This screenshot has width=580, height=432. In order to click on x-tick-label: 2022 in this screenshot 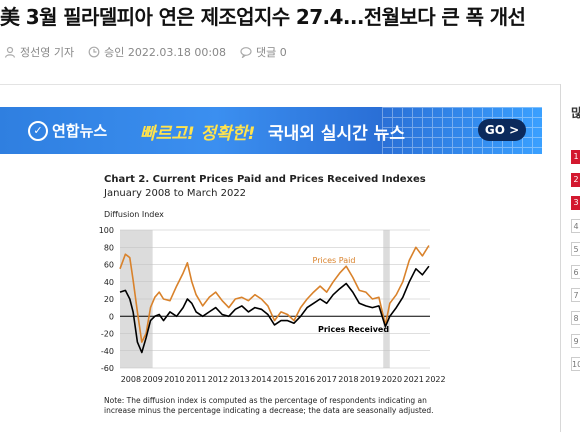, I will do `click(435, 379)`.